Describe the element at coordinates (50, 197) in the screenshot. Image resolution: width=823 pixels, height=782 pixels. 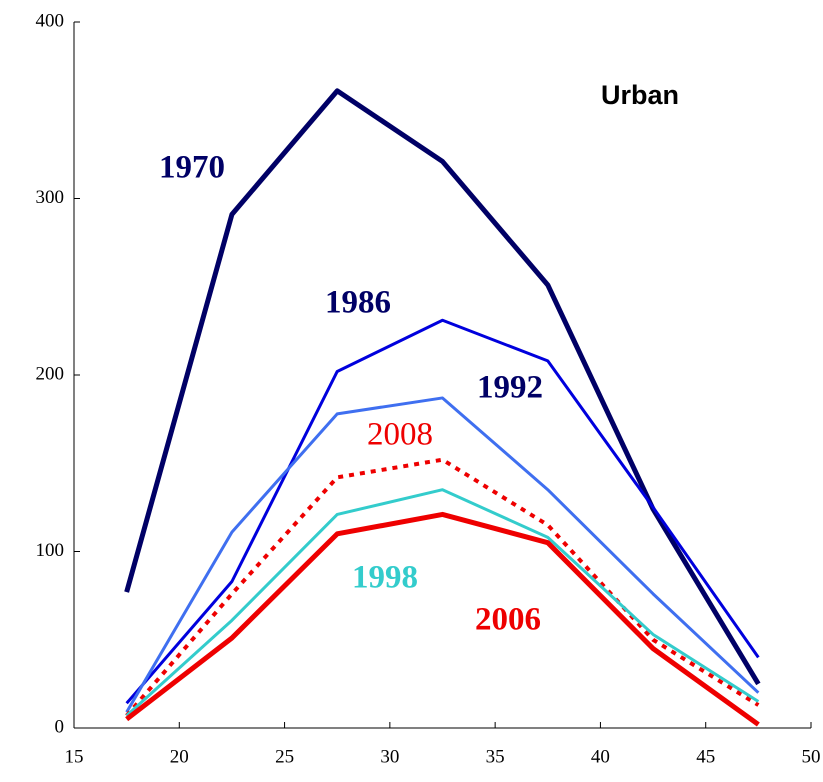
I see `y-tick-label: 300` at that location.